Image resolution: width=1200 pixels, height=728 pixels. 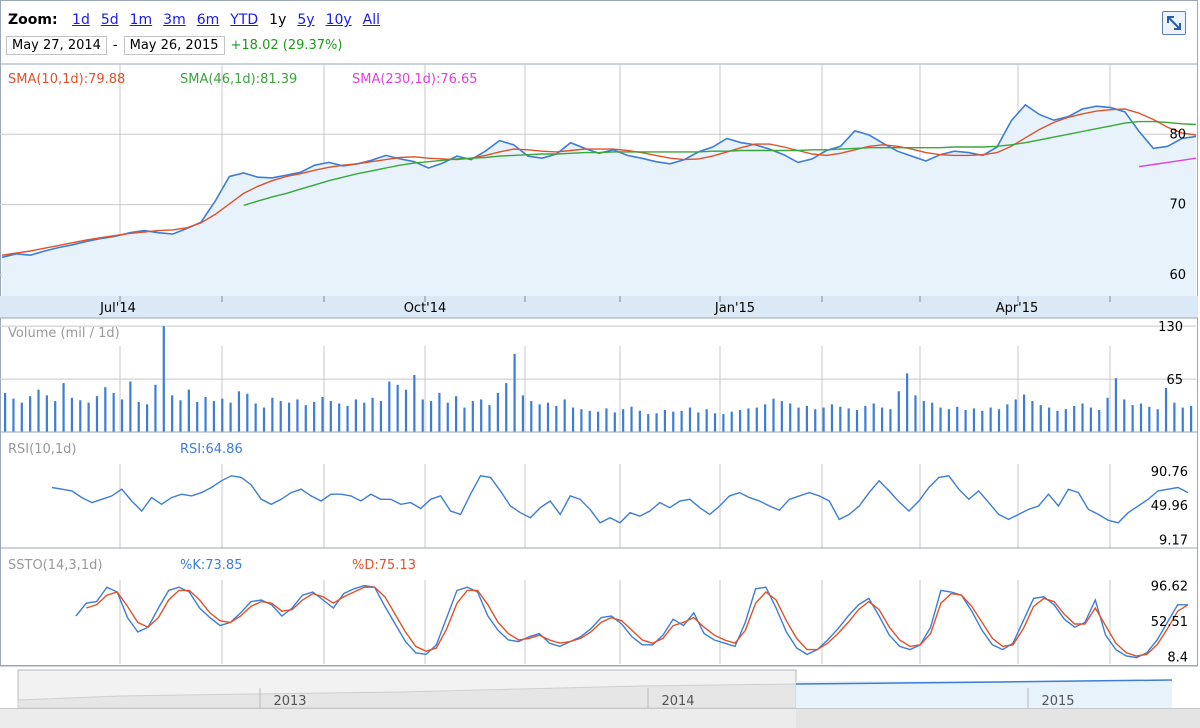 I want to click on end-date-input: May 26, 2015, so click(x=174, y=45).